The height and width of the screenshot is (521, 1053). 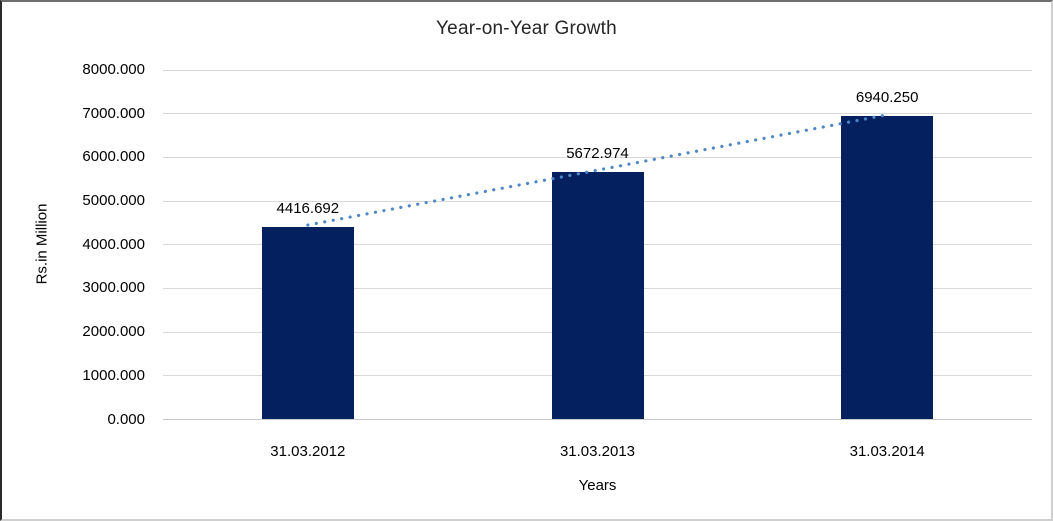 I want to click on y-tick-label: 7000.000, so click(x=113, y=113).